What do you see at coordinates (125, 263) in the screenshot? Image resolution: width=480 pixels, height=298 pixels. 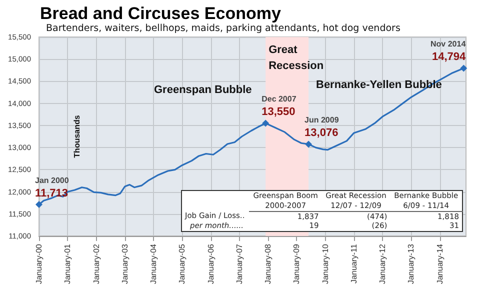 I see `x-tick-label: January-03` at bounding box center [125, 263].